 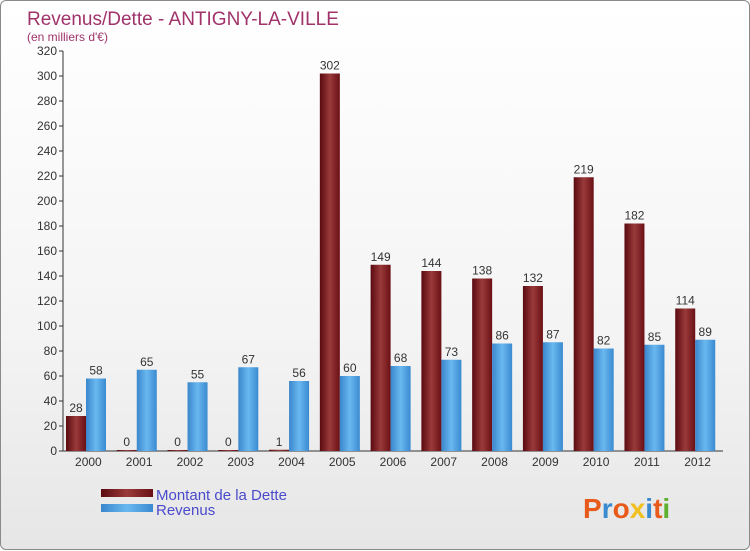 I want to click on x-tick-label: 2000, so click(x=88, y=462).